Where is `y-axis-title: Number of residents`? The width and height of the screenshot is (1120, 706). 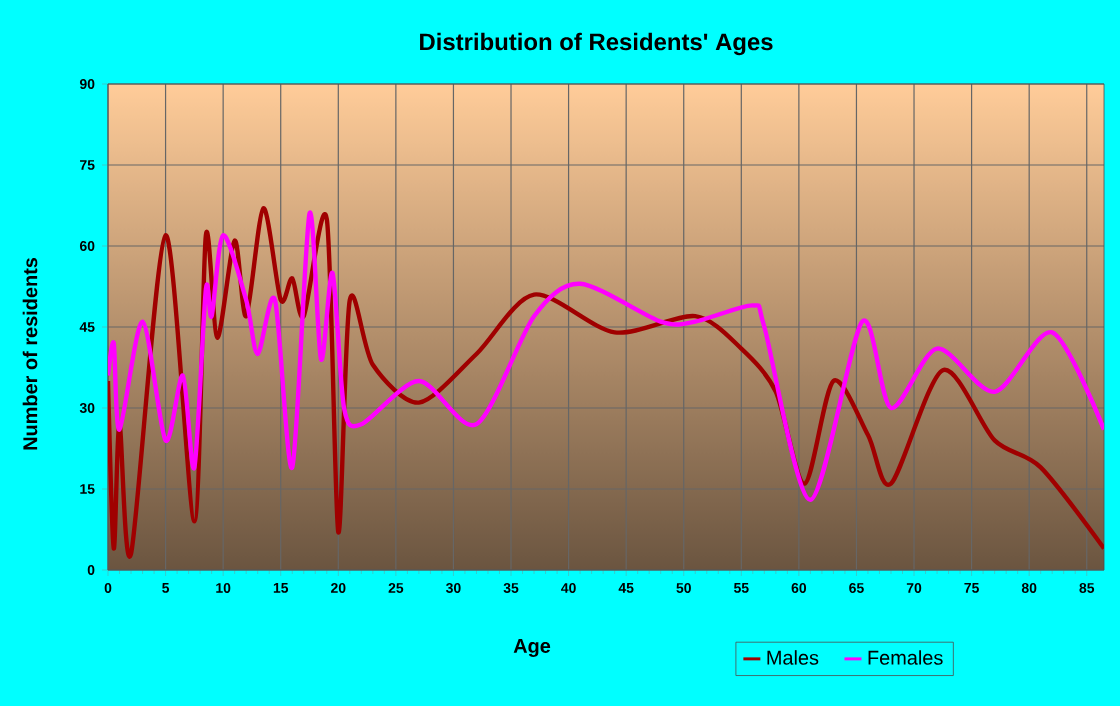
y-axis-title: Number of residents is located at coordinates (30, 353).